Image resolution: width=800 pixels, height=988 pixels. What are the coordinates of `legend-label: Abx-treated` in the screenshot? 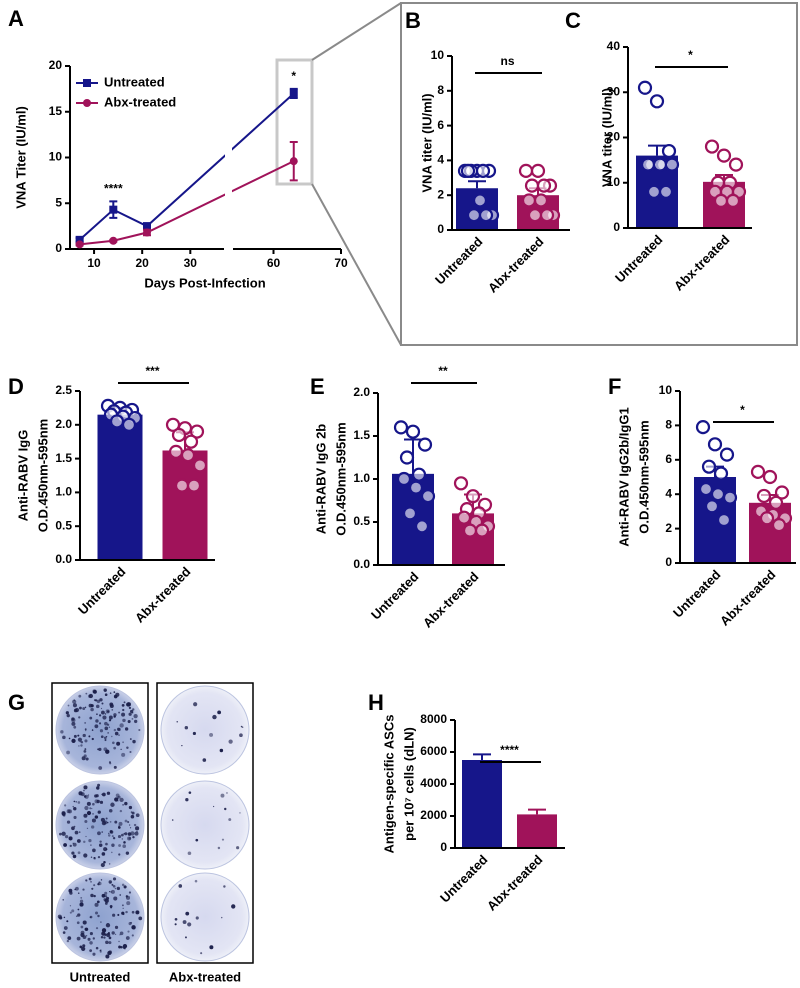 It's located at (140, 101).